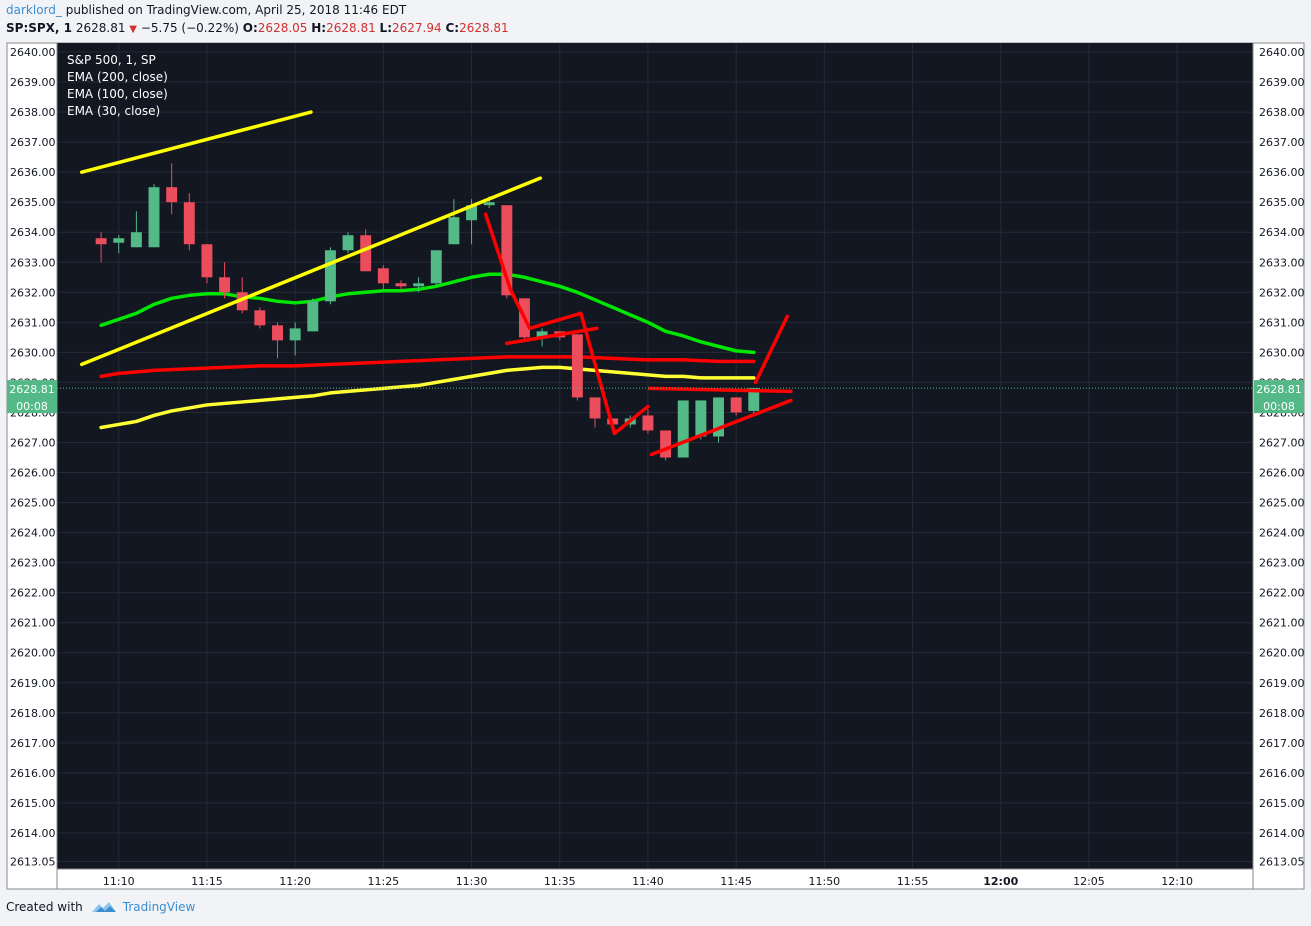 The image size is (1311, 926). What do you see at coordinates (1282, 593) in the screenshot?
I see `y-tick-label-right: 2622.00` at bounding box center [1282, 593].